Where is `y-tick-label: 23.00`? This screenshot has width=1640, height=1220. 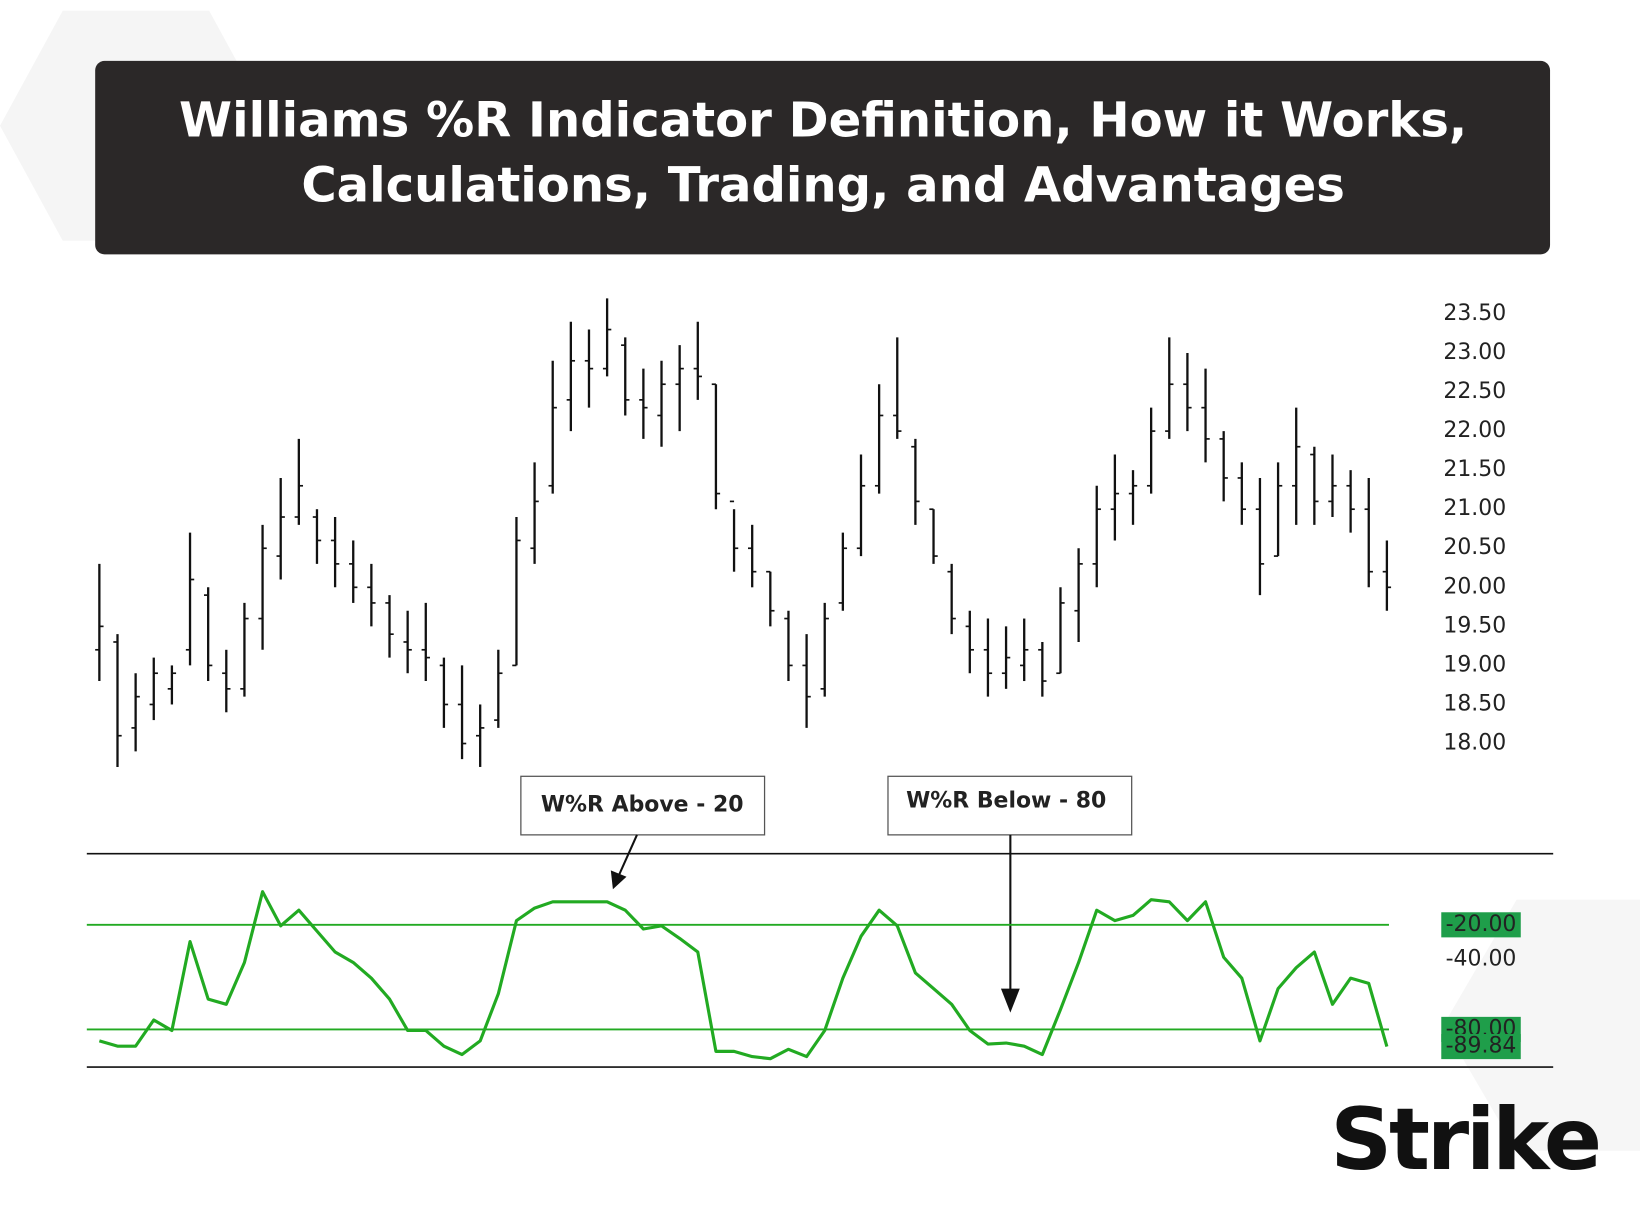
y-tick-label: 23.00 is located at coordinates (1474, 352).